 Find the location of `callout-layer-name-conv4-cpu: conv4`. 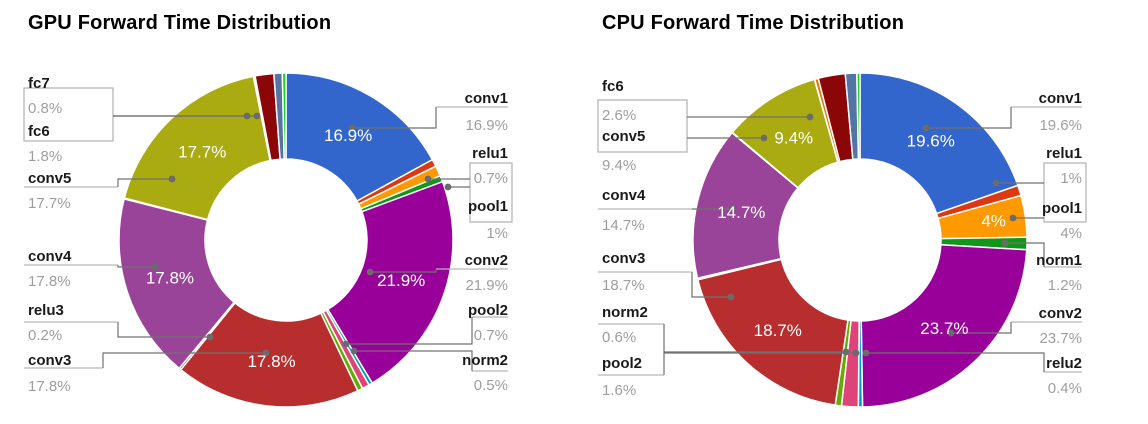

callout-layer-name-conv4-cpu: conv4 is located at coordinates (624, 195).